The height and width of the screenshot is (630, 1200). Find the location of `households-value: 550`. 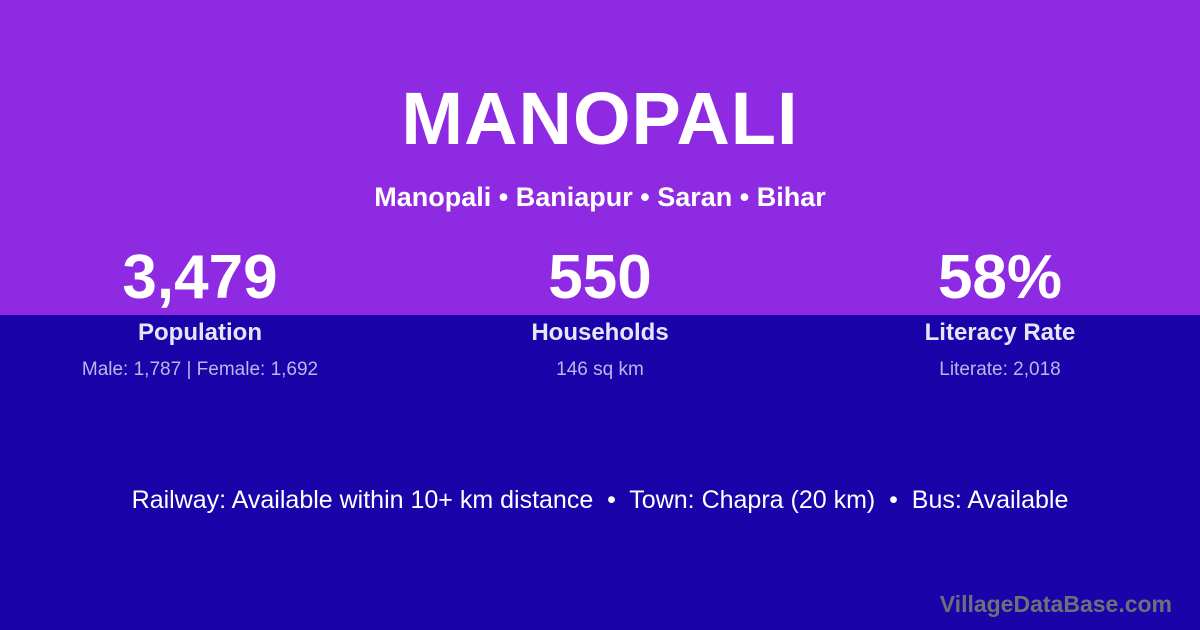

households-value: 550 is located at coordinates (600, 277).